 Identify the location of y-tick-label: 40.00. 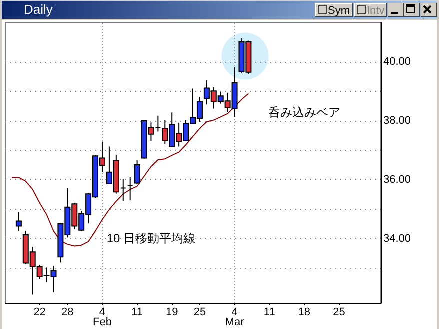
(398, 62).